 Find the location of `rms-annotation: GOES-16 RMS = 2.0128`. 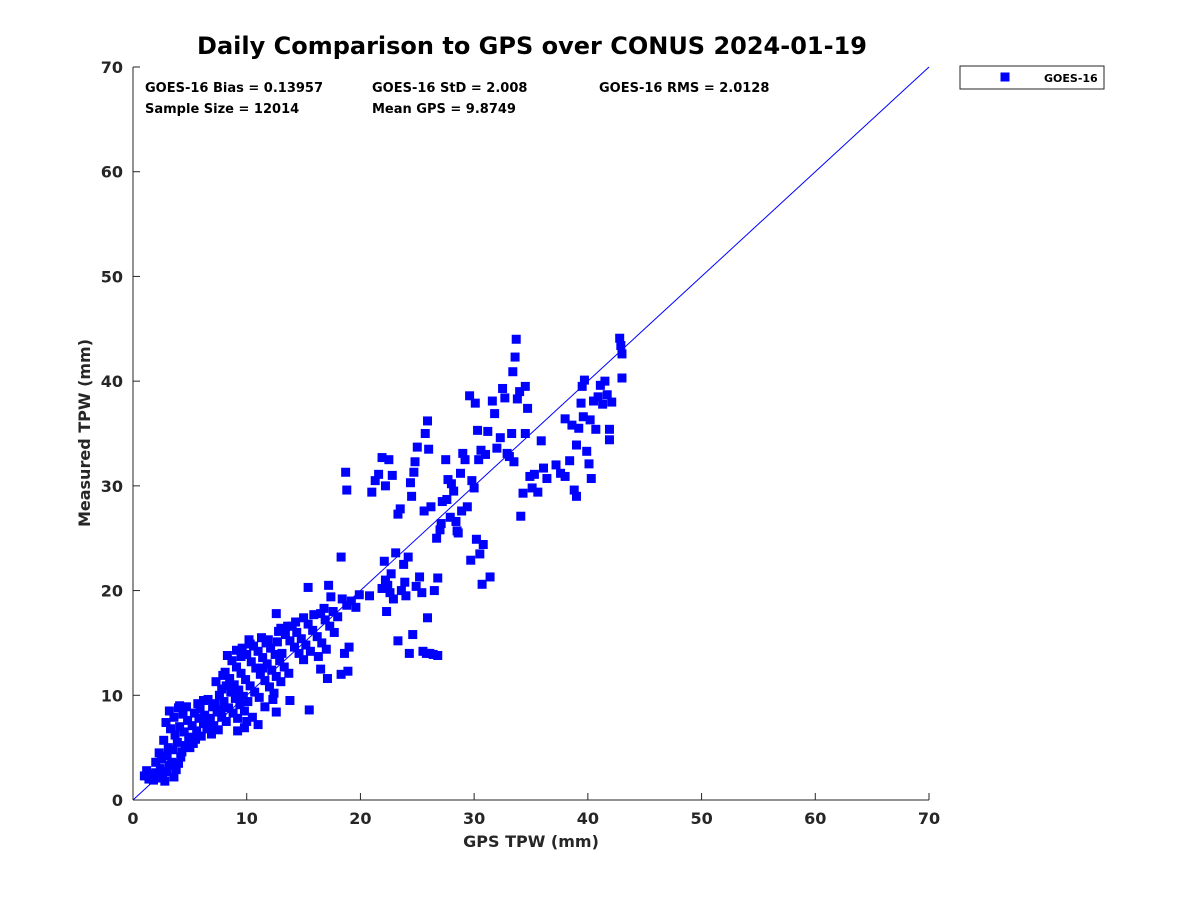

rms-annotation: GOES-16 RMS = 2.0128 is located at coordinates (684, 88).